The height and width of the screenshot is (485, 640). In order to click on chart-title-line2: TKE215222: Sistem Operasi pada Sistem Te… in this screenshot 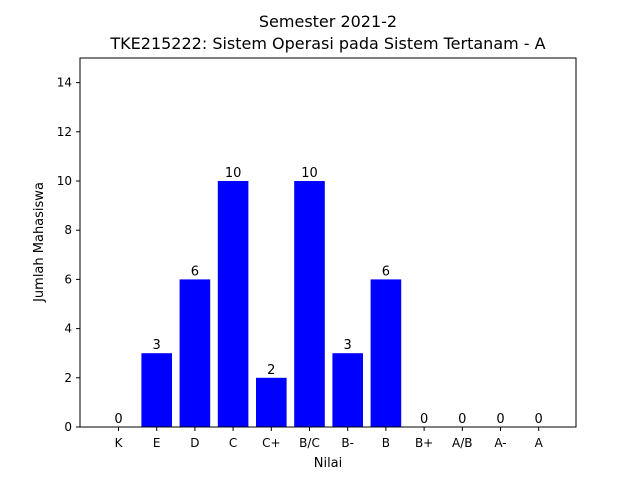, I will do `click(327, 43)`.